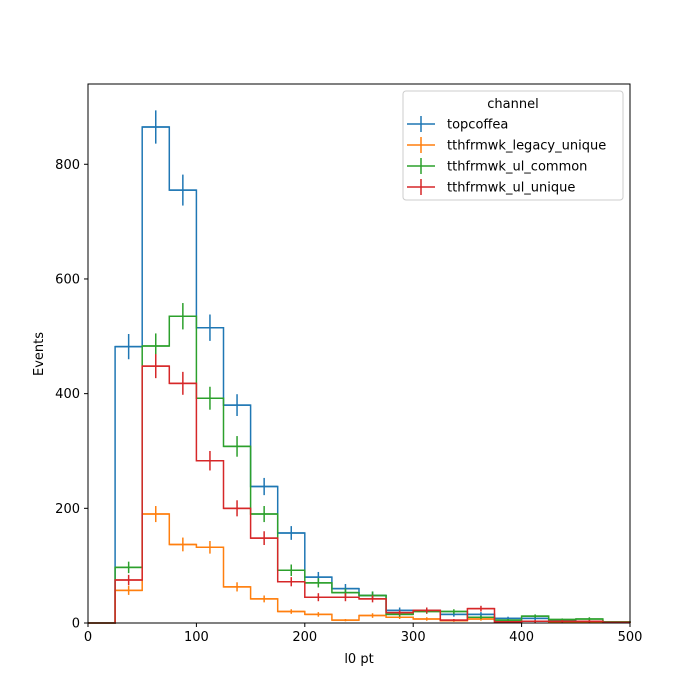  What do you see at coordinates (304, 637) in the screenshot?
I see `x-tick-label: 200` at bounding box center [304, 637].